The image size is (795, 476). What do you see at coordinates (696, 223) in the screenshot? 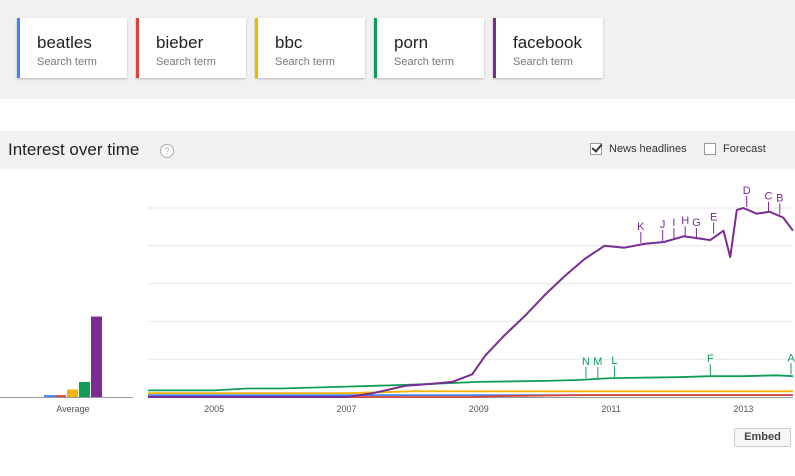
I see `annotation-label-g: G` at bounding box center [696, 223].